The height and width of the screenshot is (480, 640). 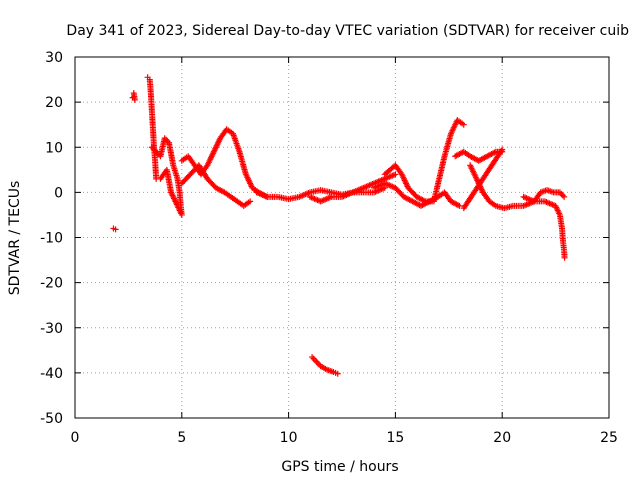 What do you see at coordinates (15, 238) in the screenshot?
I see `y-axis-label: SDTVAR / TECUs` at bounding box center [15, 238].